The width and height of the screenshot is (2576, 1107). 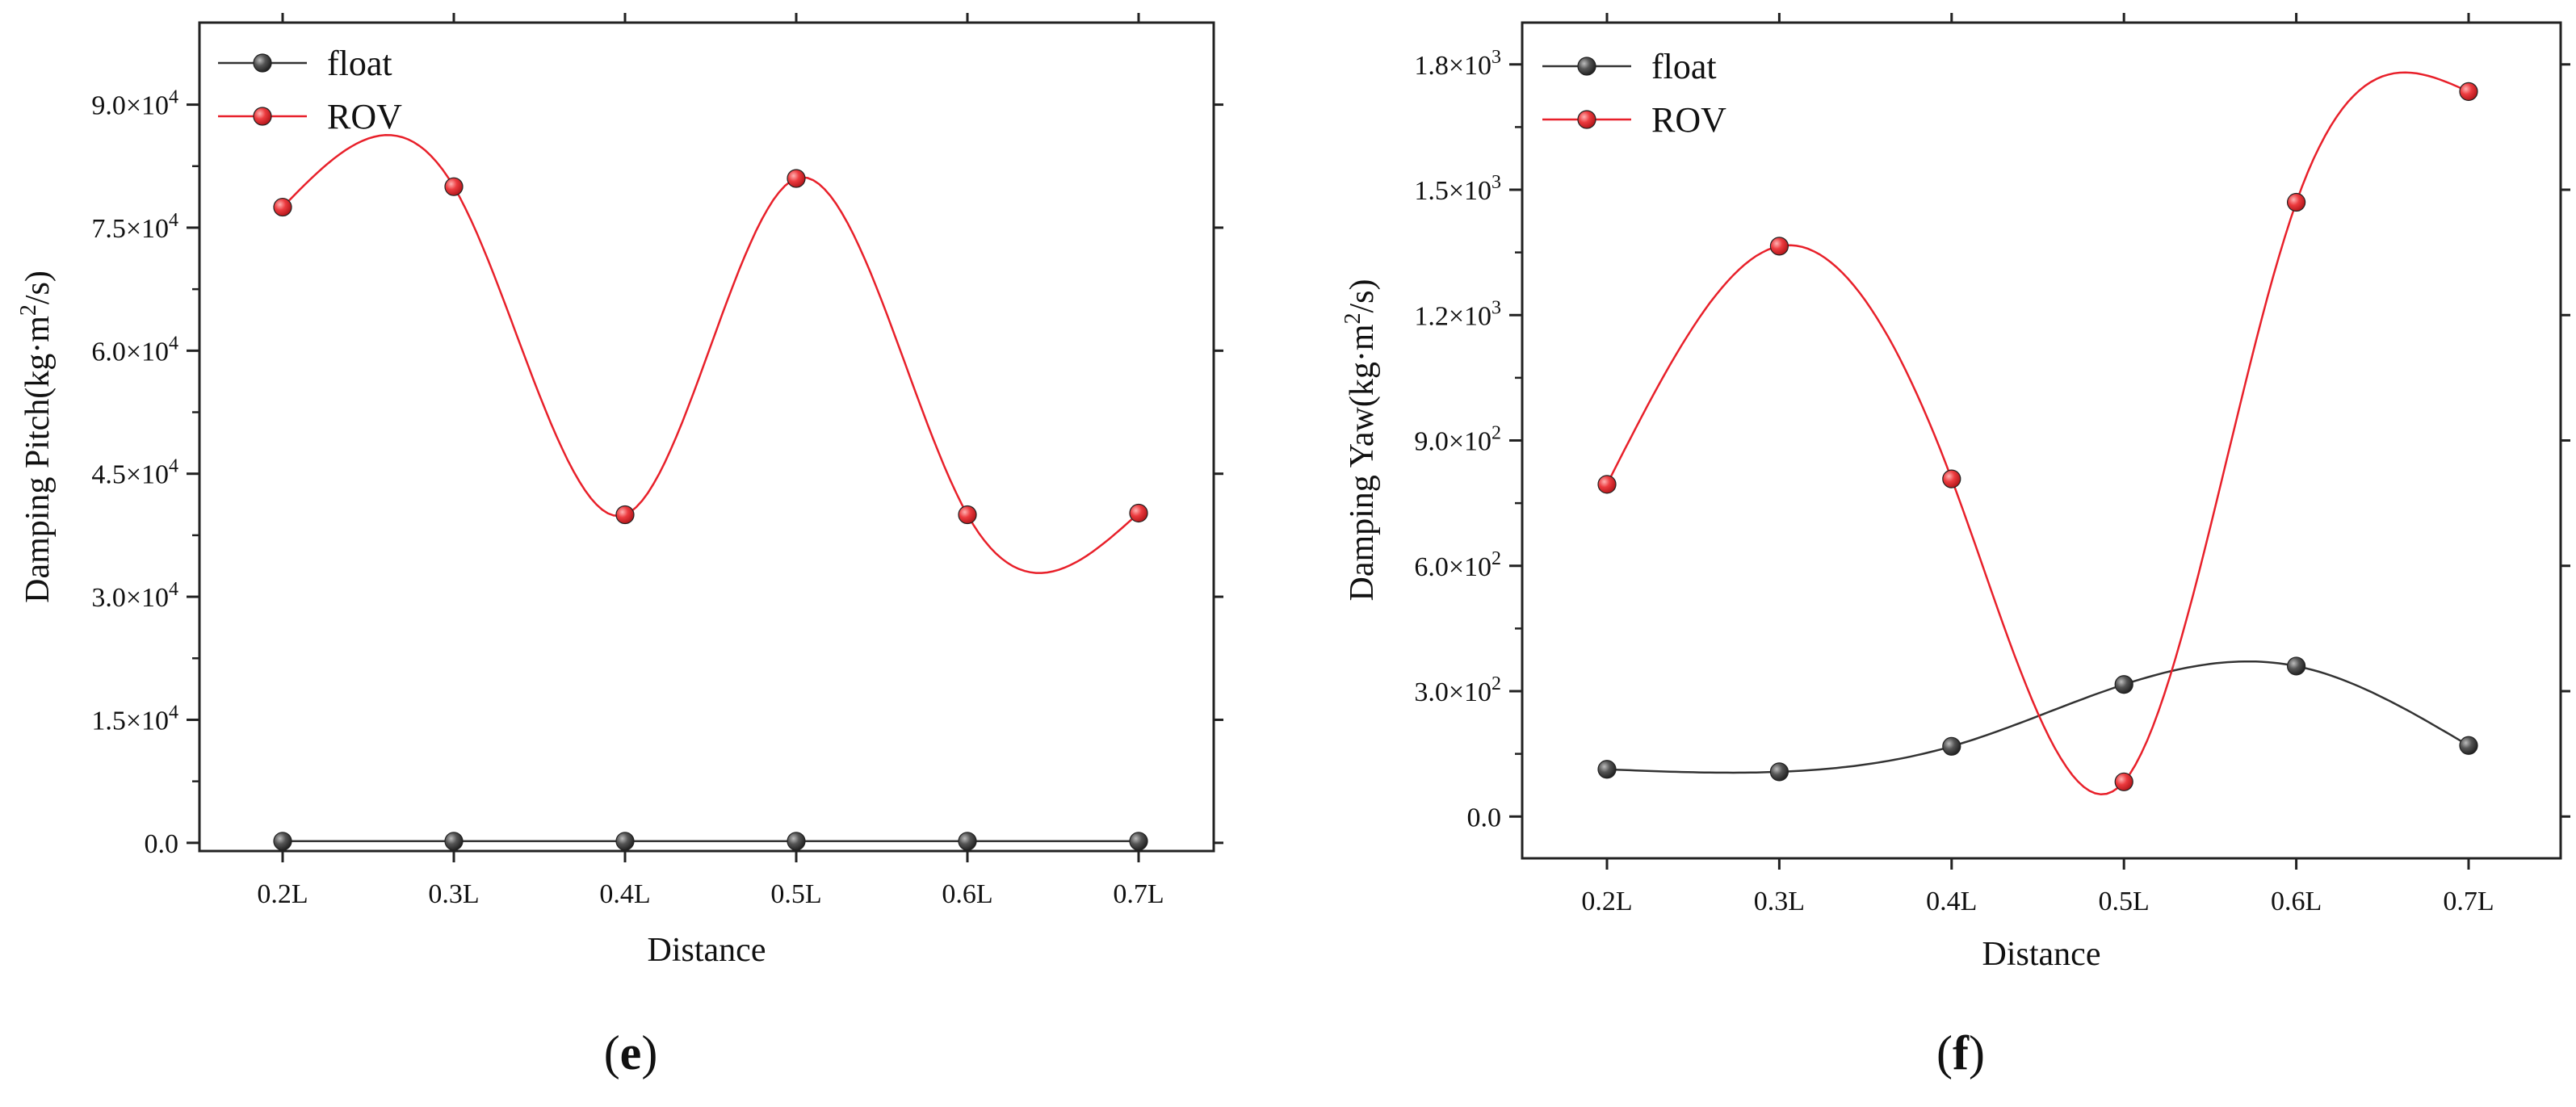 What do you see at coordinates (1457, 565) in the screenshot?
I see `y-tick-label: 6.0×10²` at bounding box center [1457, 565].